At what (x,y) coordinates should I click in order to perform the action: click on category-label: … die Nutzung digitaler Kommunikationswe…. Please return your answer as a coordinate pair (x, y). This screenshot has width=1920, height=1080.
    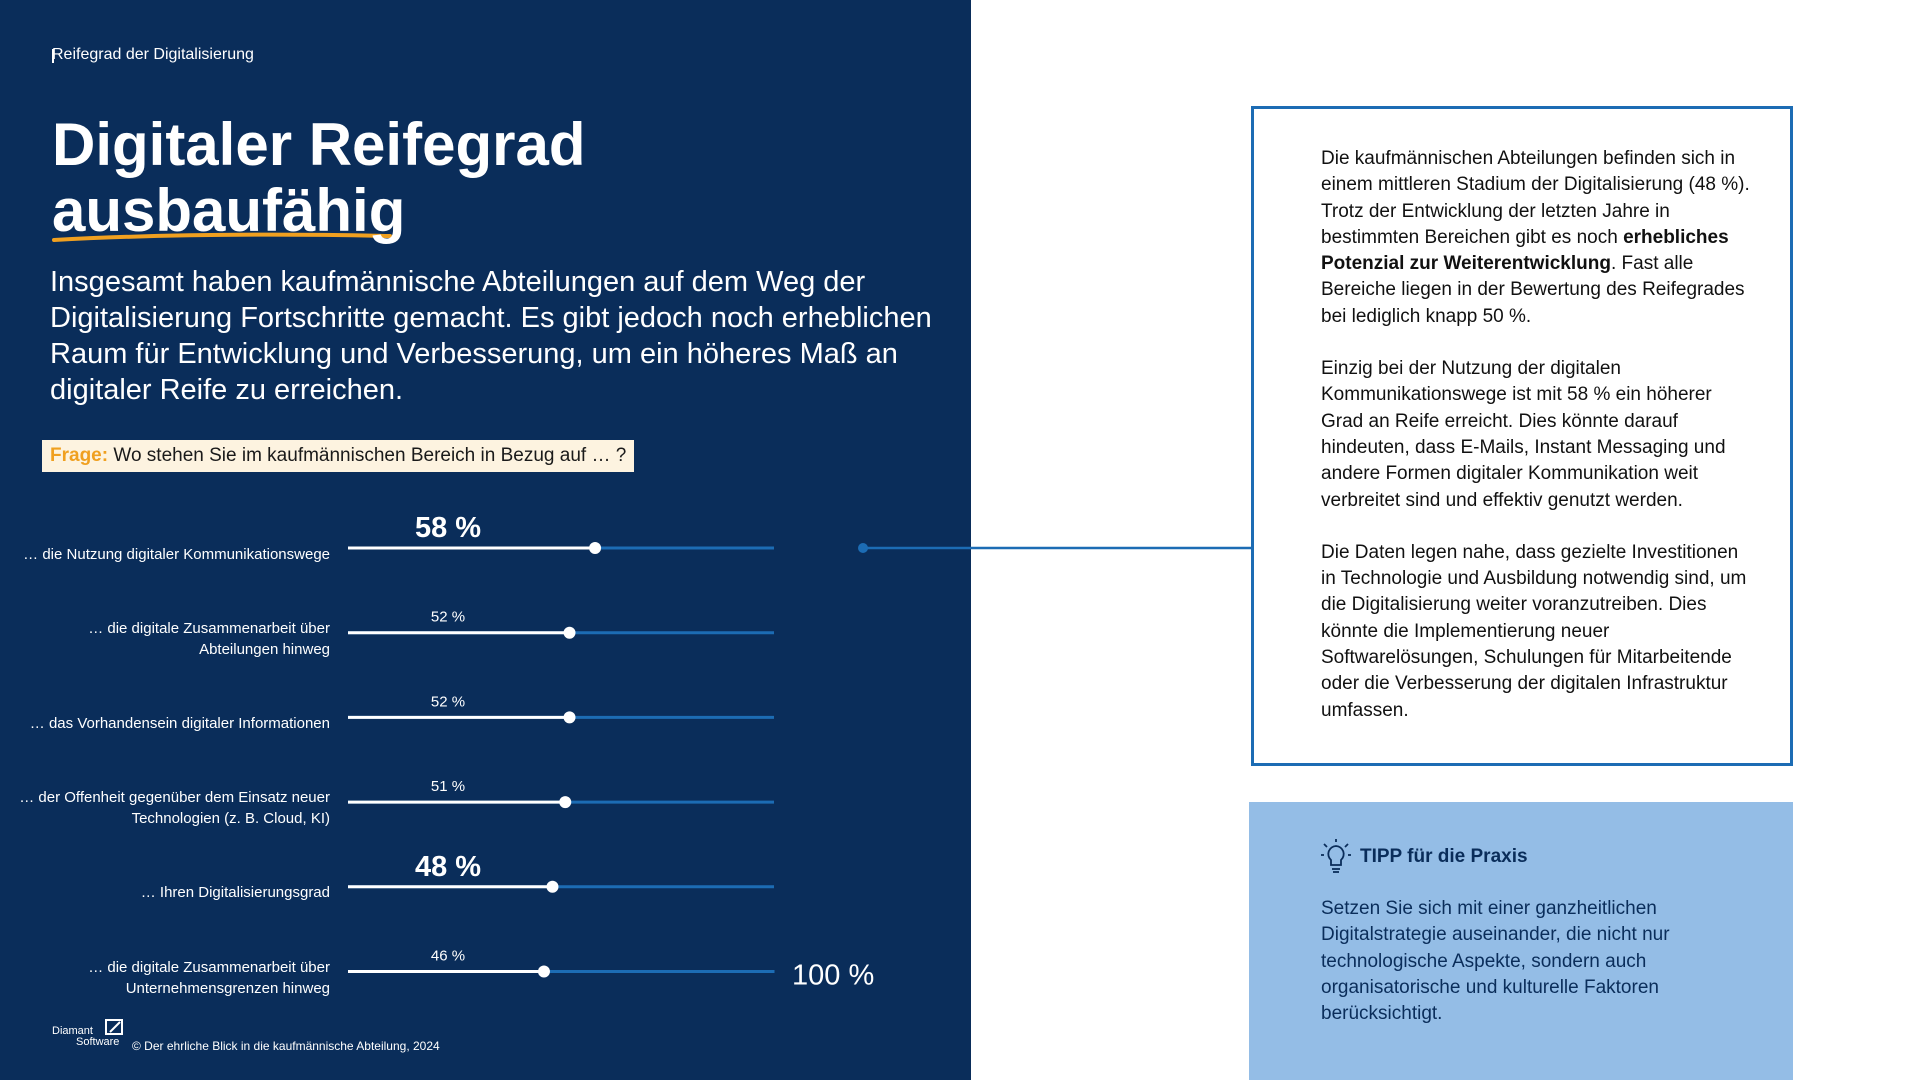
    Looking at the image, I should click on (176, 554).